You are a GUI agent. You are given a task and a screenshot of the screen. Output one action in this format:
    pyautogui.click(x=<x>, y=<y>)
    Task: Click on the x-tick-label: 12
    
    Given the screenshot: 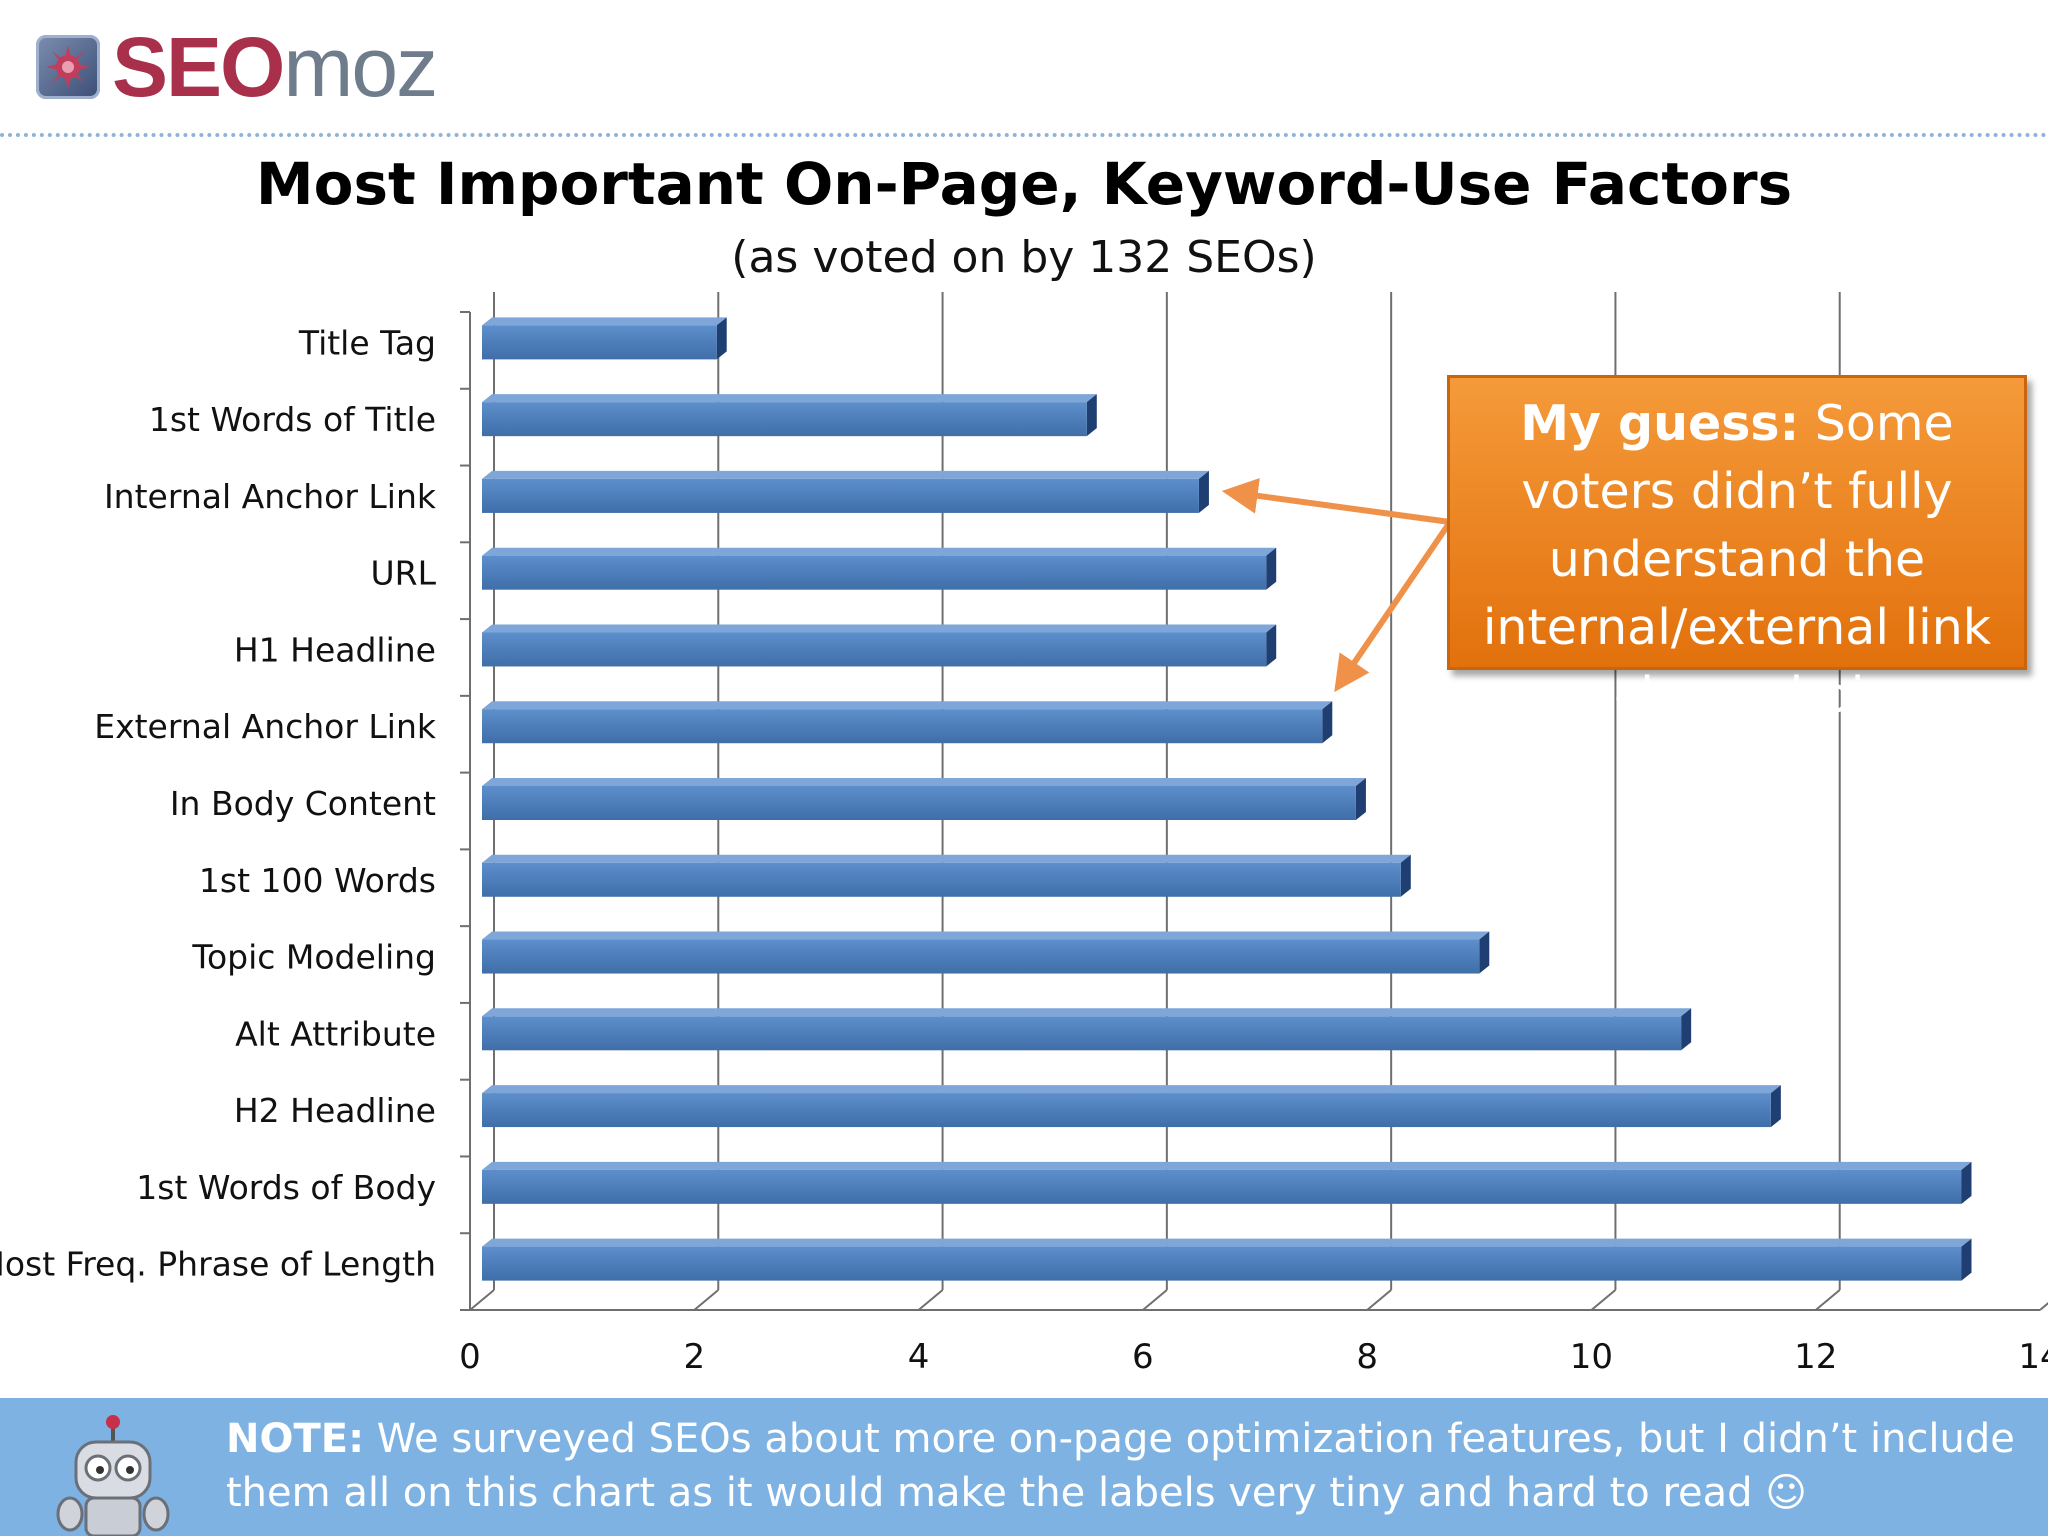 What is the action you would take?
    pyautogui.click(x=1815, y=1357)
    